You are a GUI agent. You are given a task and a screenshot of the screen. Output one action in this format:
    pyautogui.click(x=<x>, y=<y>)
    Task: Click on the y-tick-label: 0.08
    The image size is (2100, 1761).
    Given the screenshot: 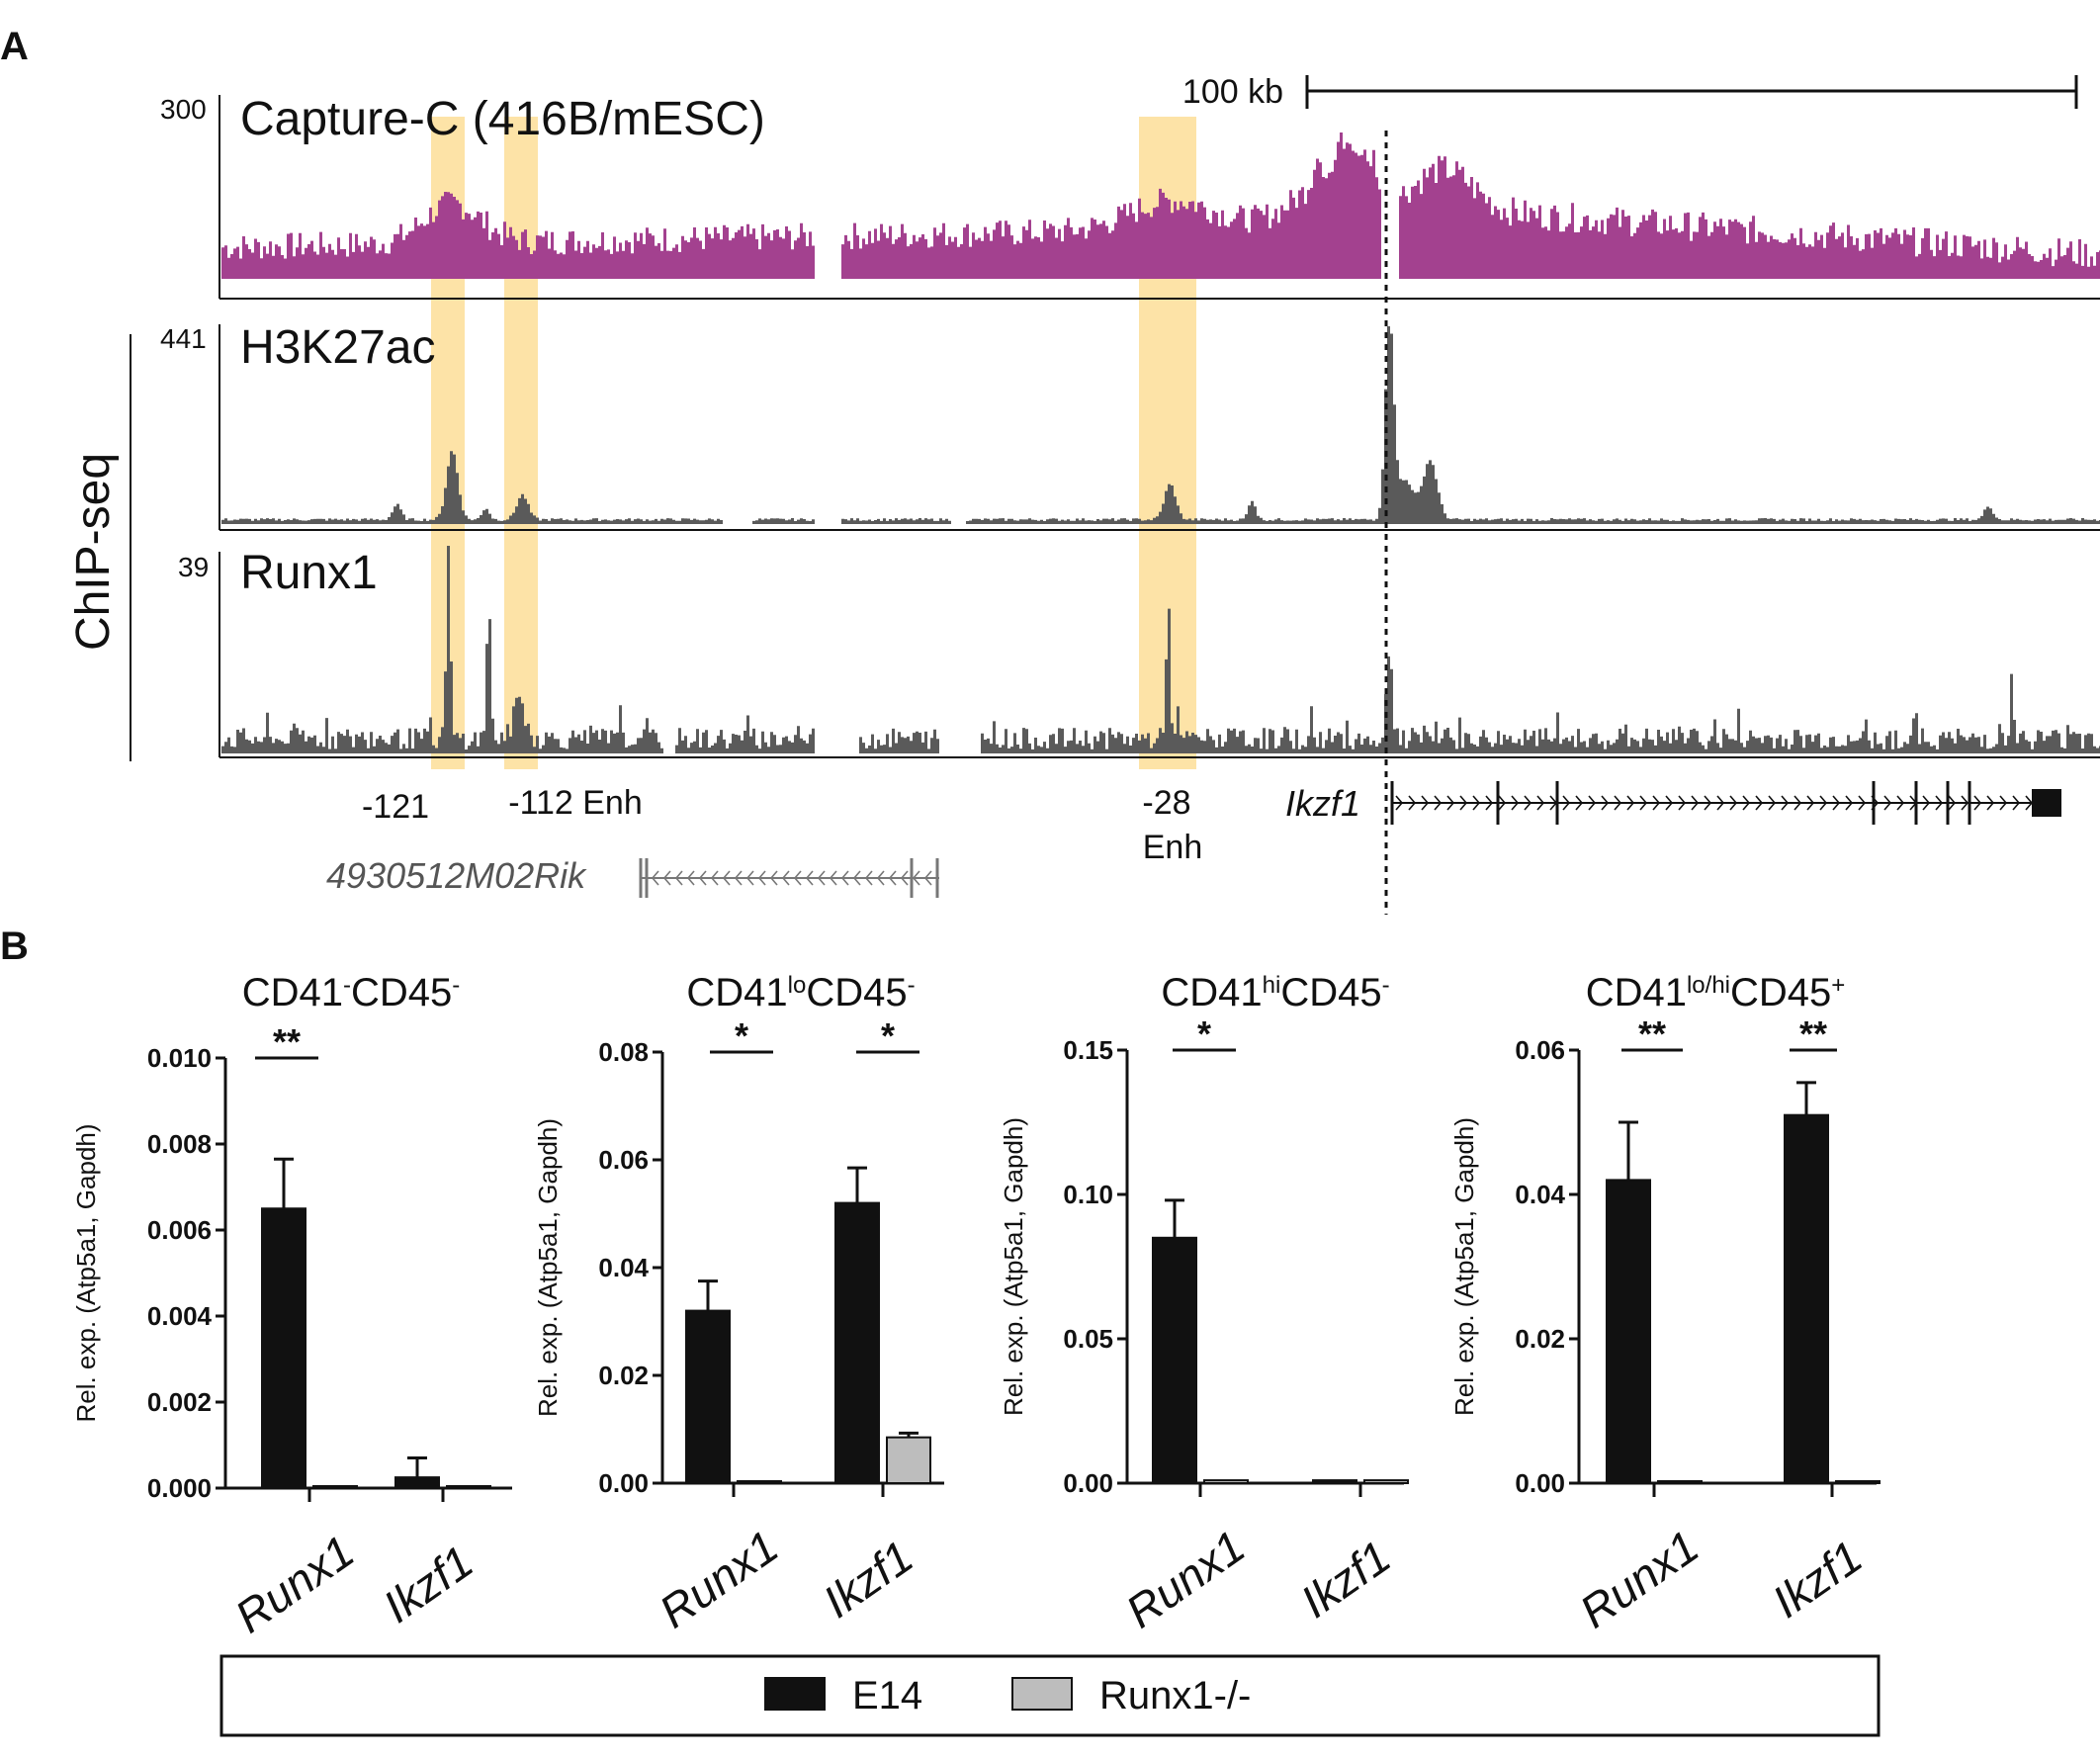 What is the action you would take?
    pyautogui.click(x=623, y=1052)
    